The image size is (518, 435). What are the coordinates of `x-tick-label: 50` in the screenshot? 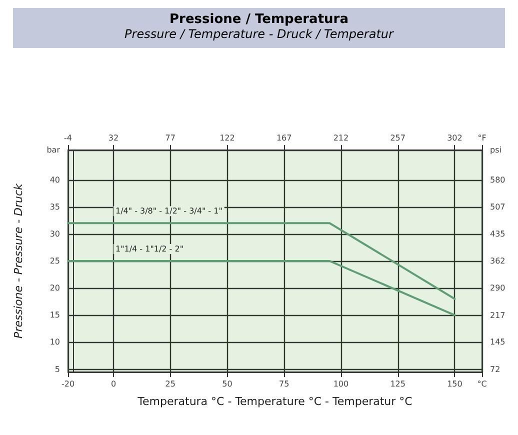 It's located at (227, 384).